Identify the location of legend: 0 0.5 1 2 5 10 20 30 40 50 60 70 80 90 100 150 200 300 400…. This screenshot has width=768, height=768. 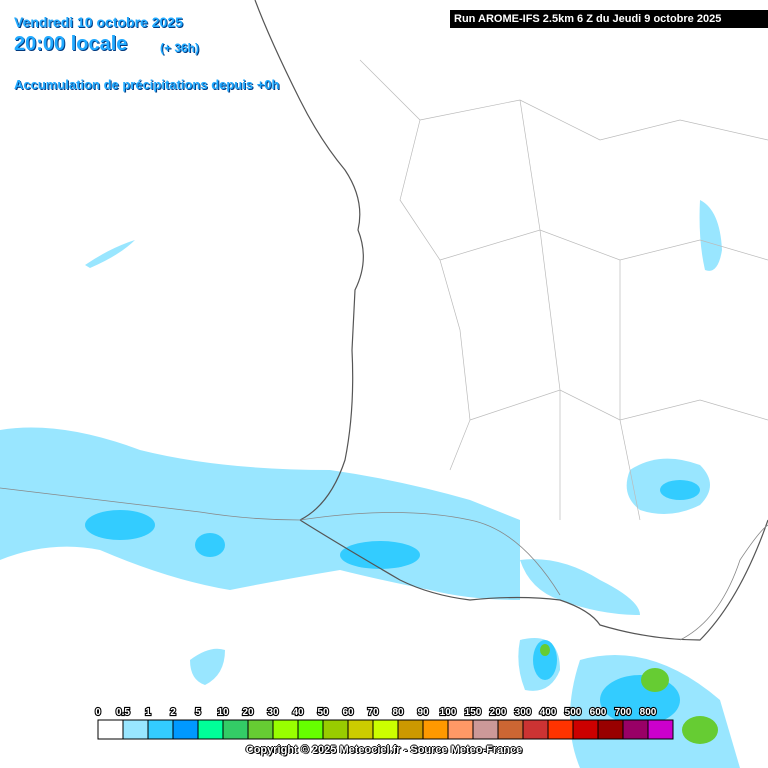
(384, 723).